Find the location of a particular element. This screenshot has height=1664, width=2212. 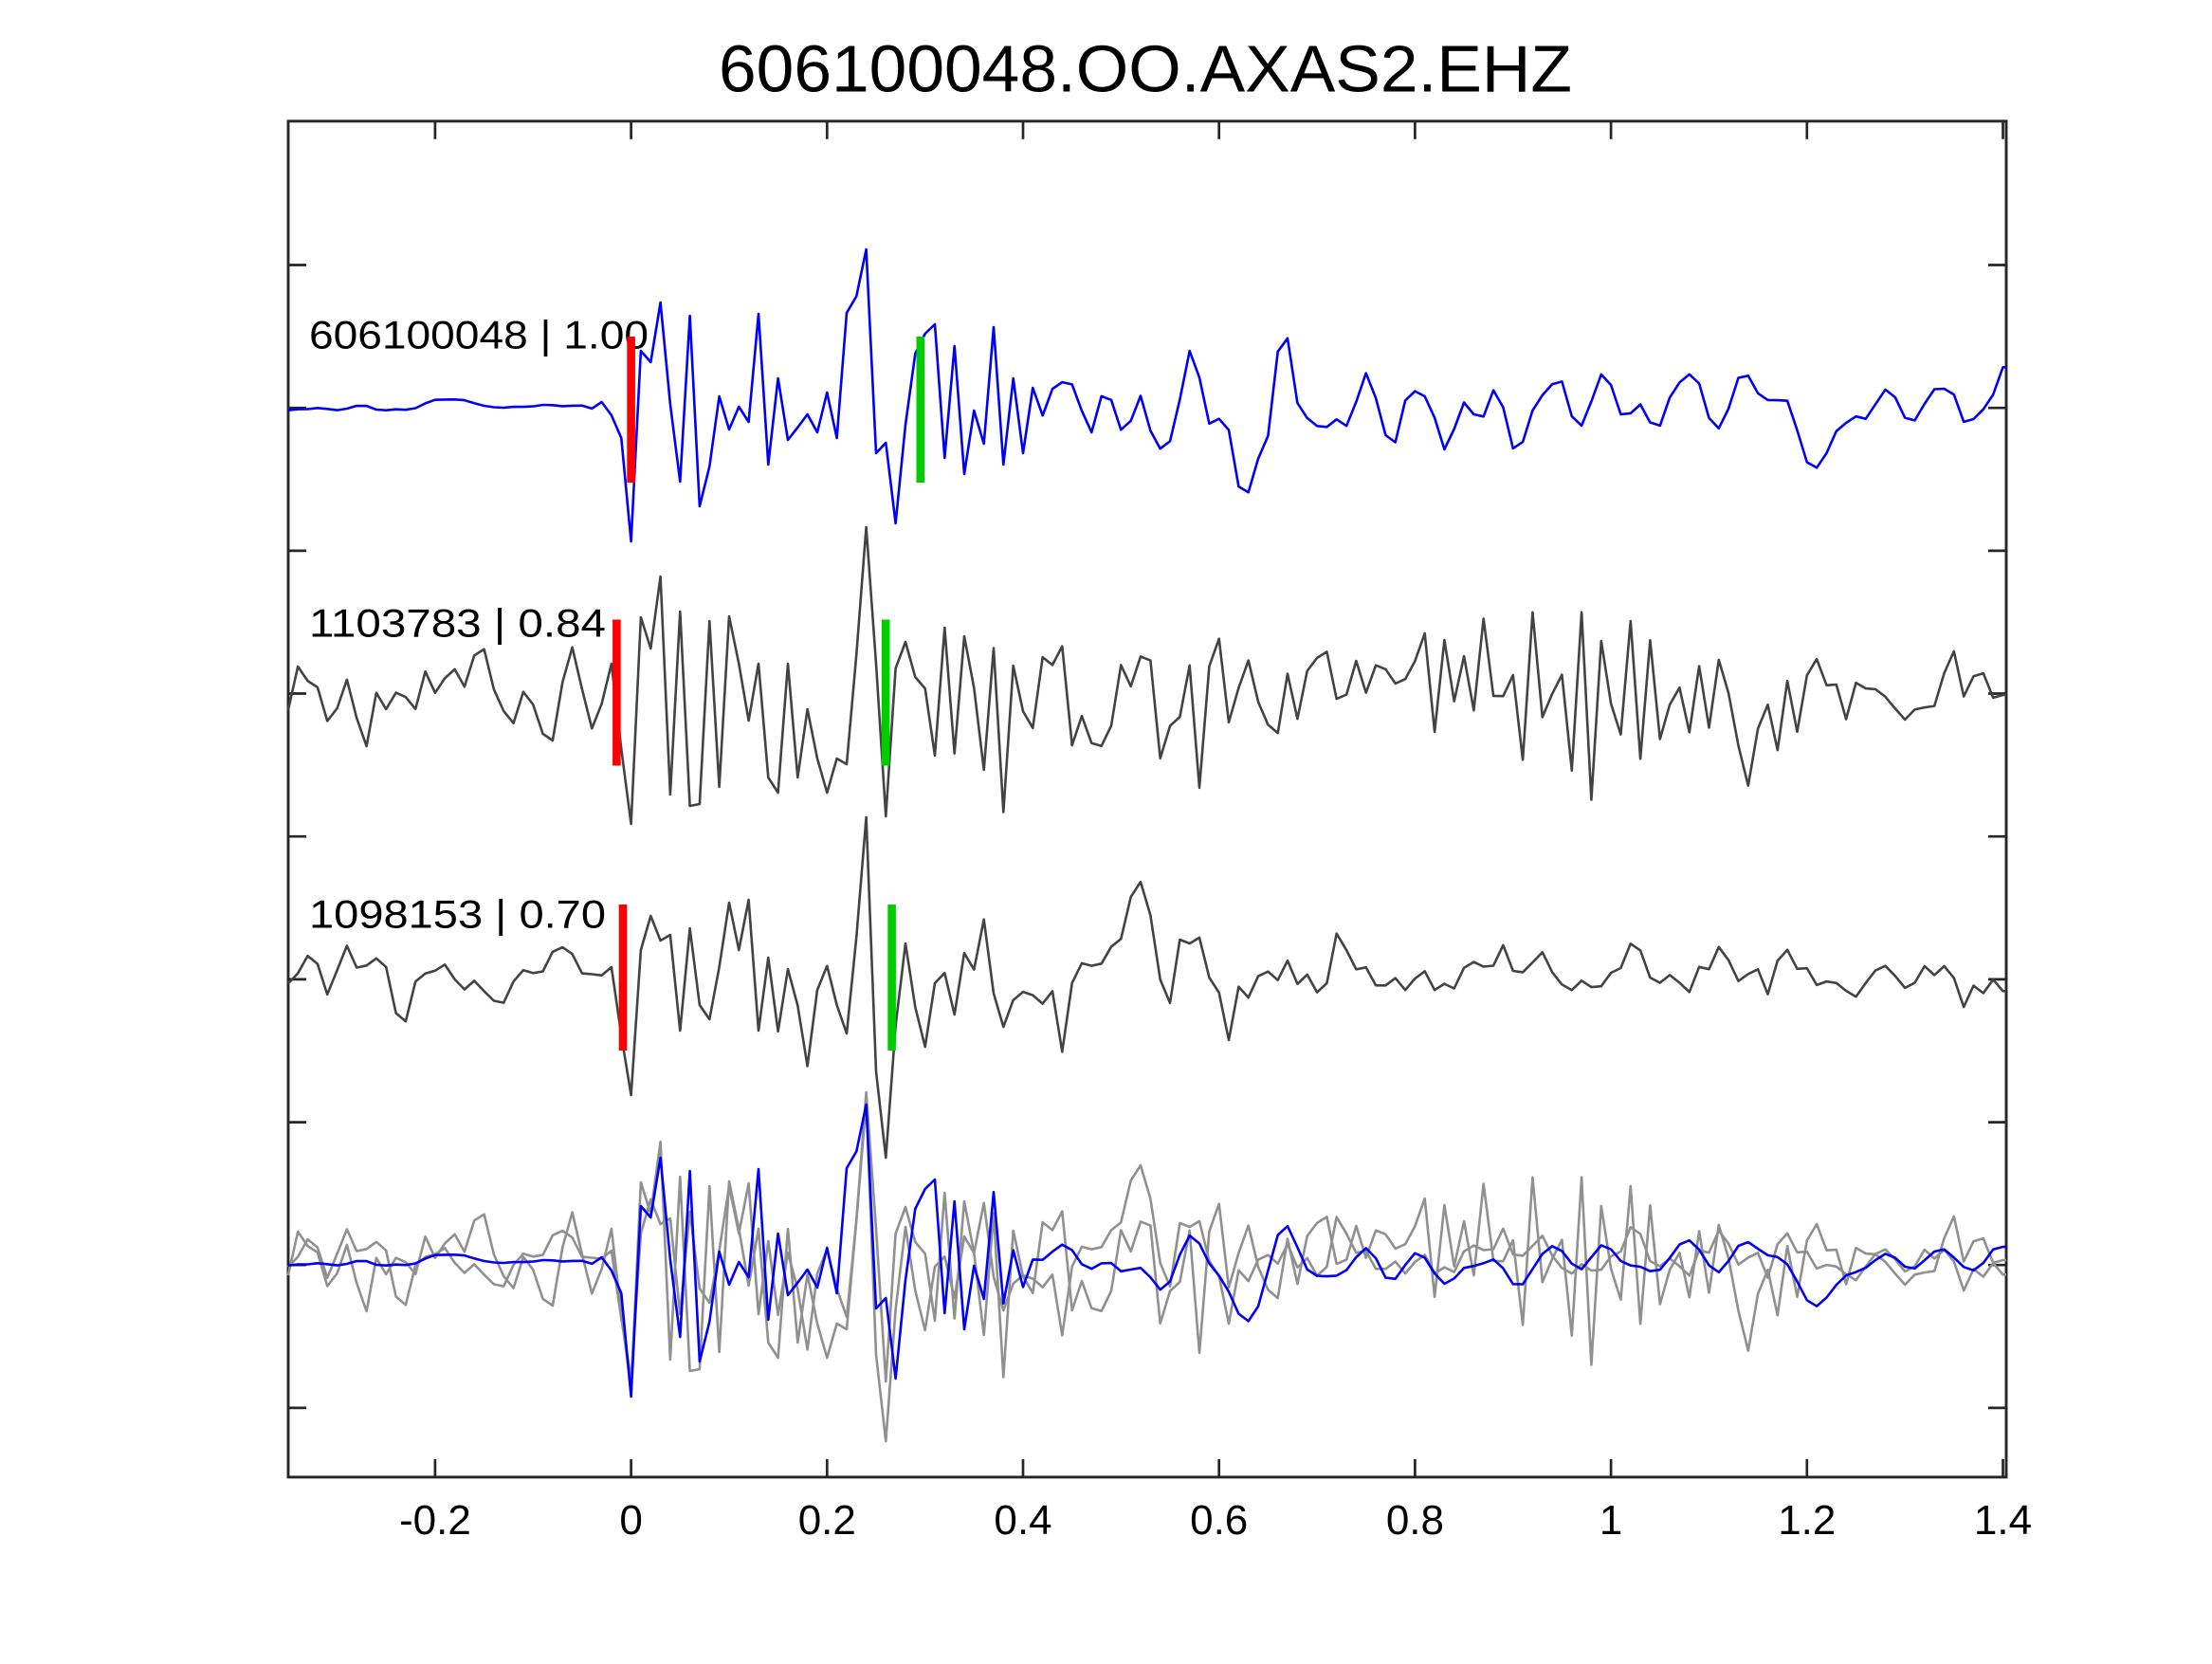

svg-text: 1 is located at coordinates (1611, 1520).